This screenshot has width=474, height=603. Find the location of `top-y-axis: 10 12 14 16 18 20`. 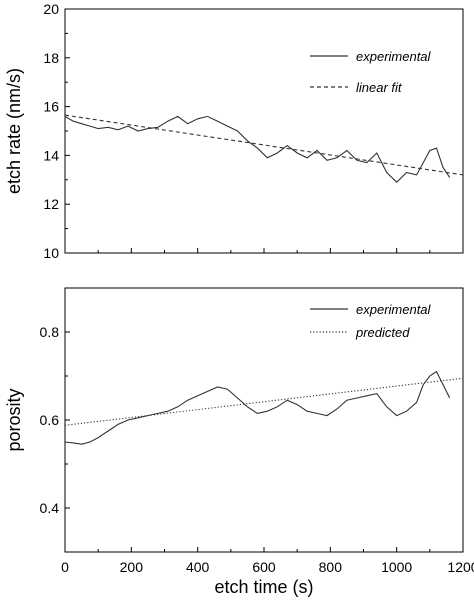

top-y-axis: 10 12 14 16 18 20 is located at coordinates (56, 131).